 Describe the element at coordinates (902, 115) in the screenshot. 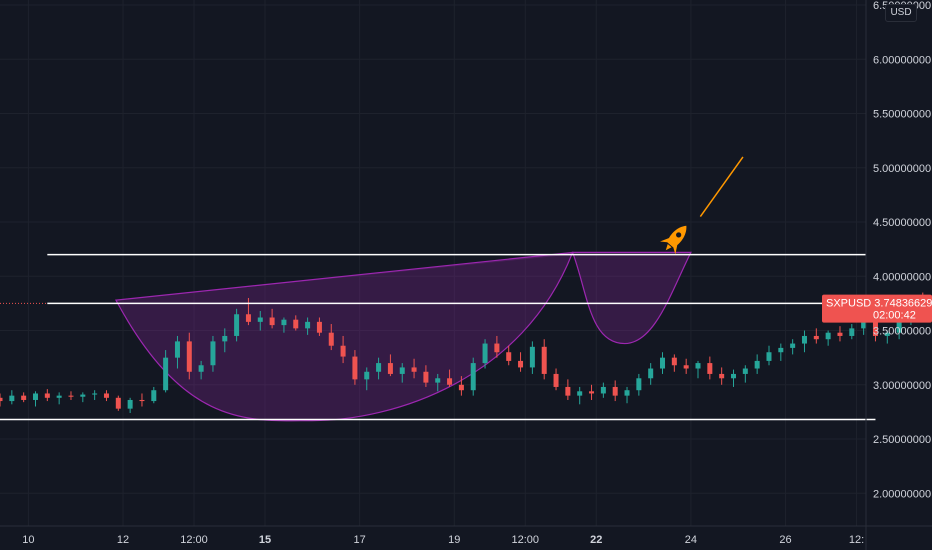

I see `y-tick-label: 5.50000000` at that location.